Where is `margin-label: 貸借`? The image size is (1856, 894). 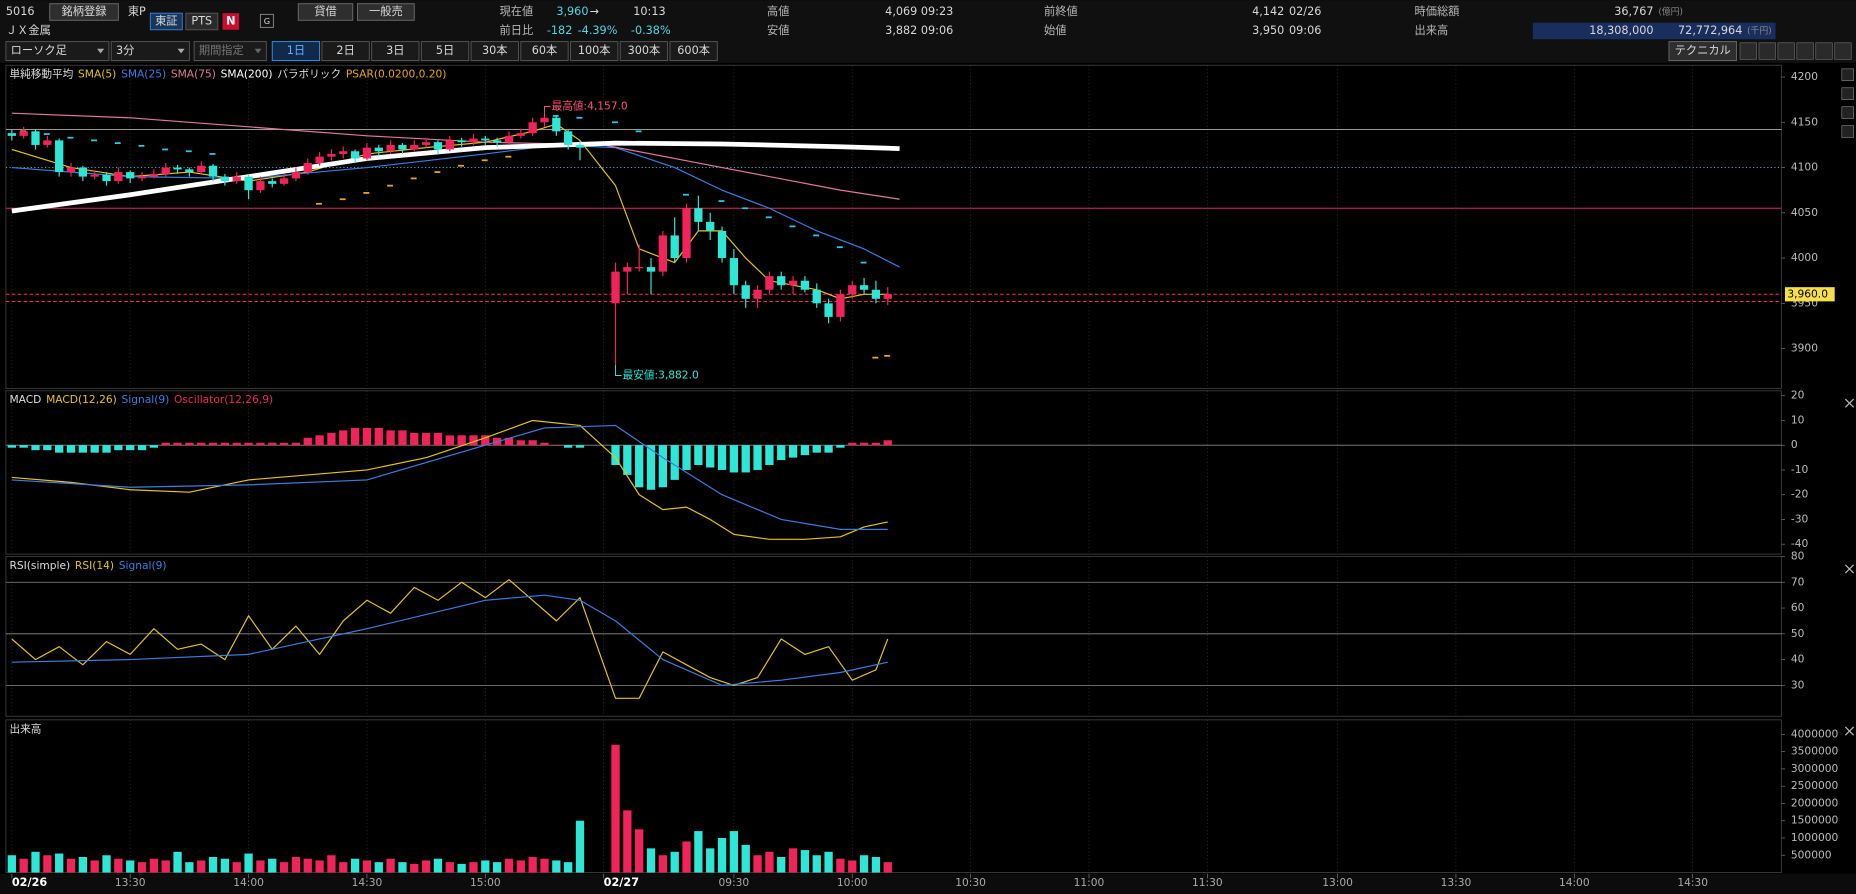
margin-label: 貸借 is located at coordinates (325, 11).